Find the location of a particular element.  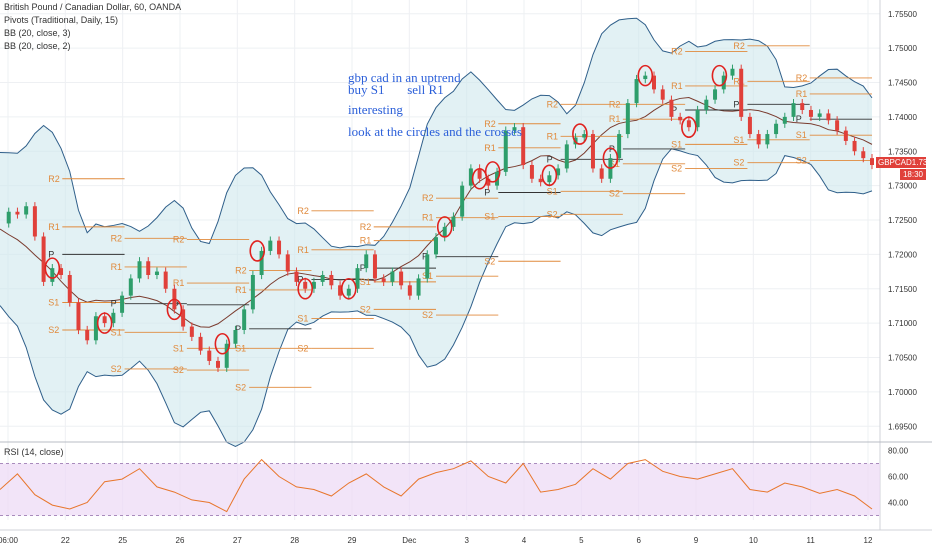

time-tick-label: 27 is located at coordinates (237, 540).